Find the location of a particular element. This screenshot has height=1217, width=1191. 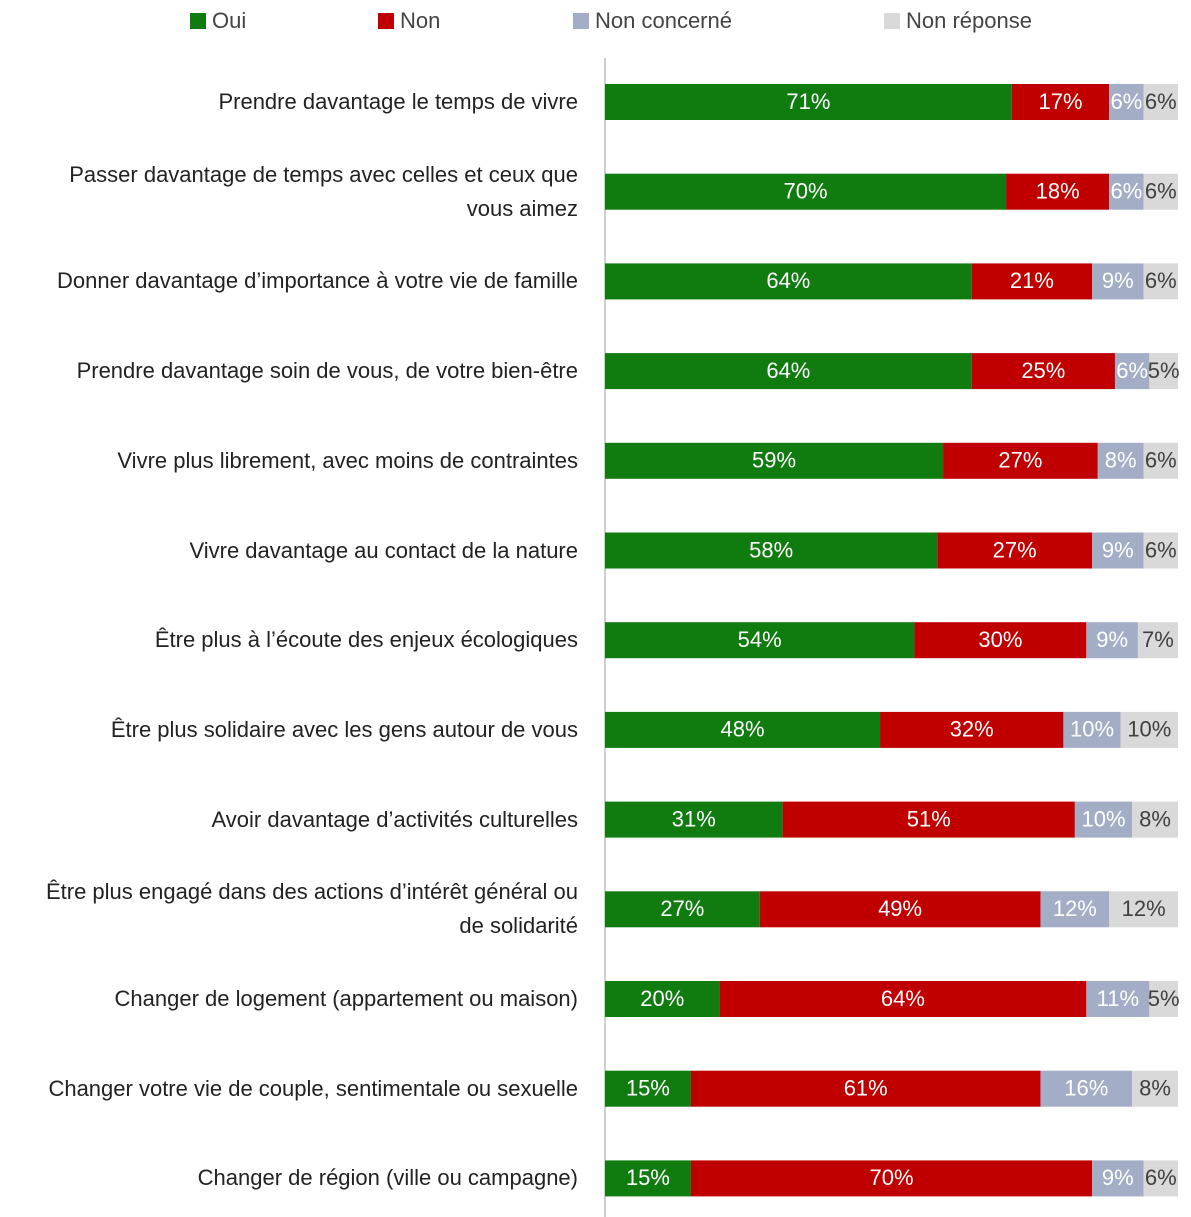

category-label: Changer de région (ville ou campagne) is located at coordinates (289, 1178).